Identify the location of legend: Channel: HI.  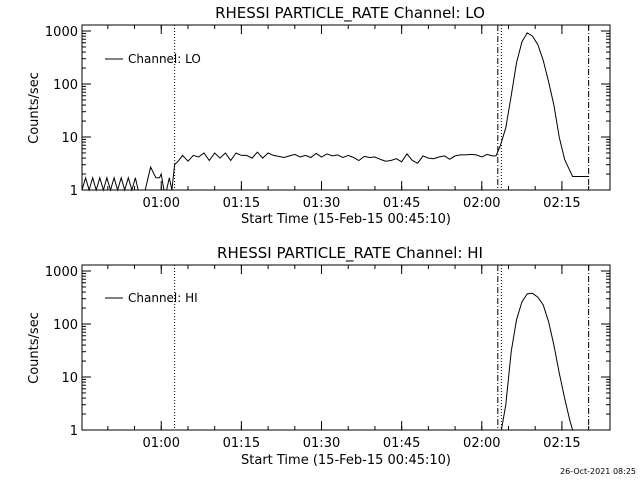
(151, 298).